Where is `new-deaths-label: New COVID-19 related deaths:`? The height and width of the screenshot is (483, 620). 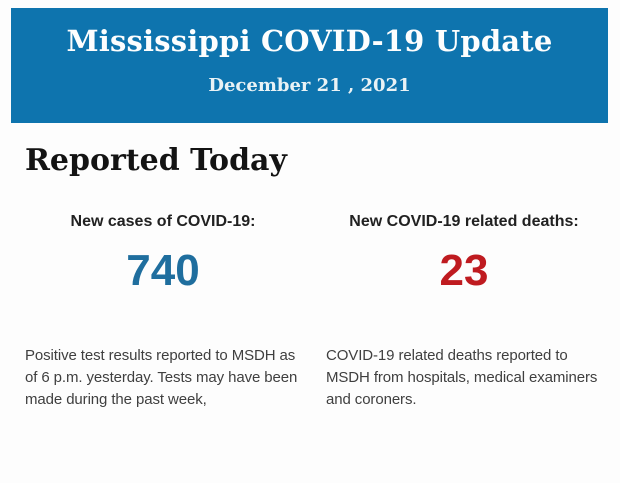
new-deaths-label: New COVID-19 related deaths: is located at coordinates (464, 221).